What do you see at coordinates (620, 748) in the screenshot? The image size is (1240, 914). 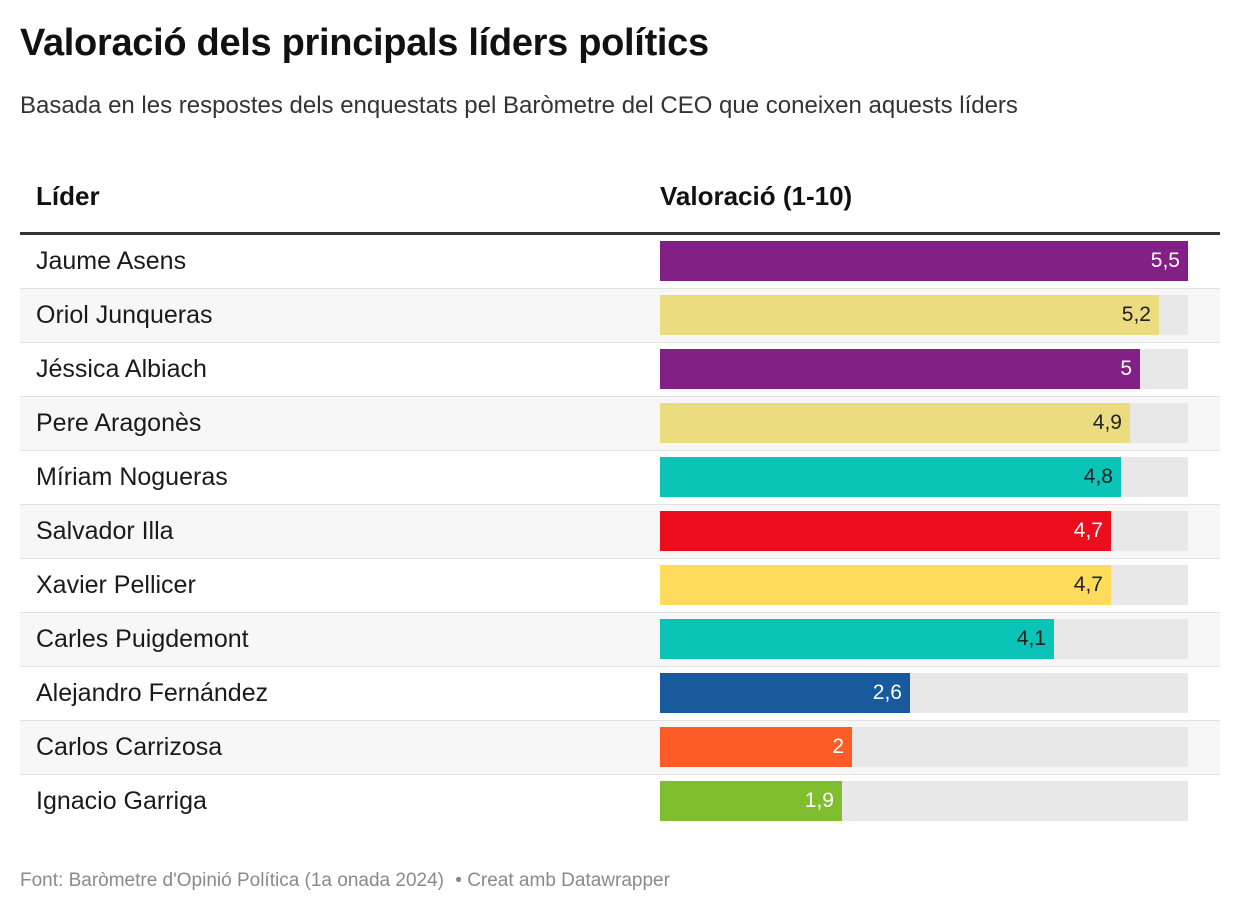 I see `table-row: Carlos Carrizosa 2` at bounding box center [620, 748].